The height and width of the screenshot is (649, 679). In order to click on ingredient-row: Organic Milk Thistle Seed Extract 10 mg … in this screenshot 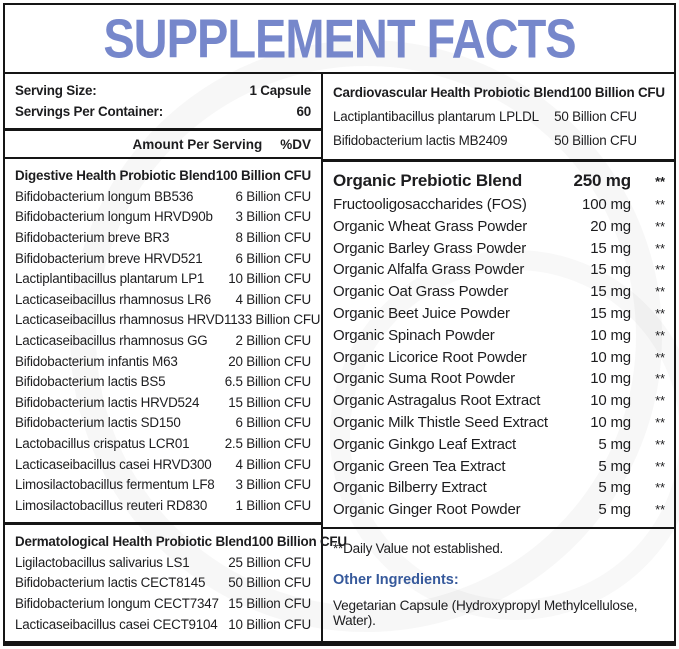, I will do `click(499, 423)`.